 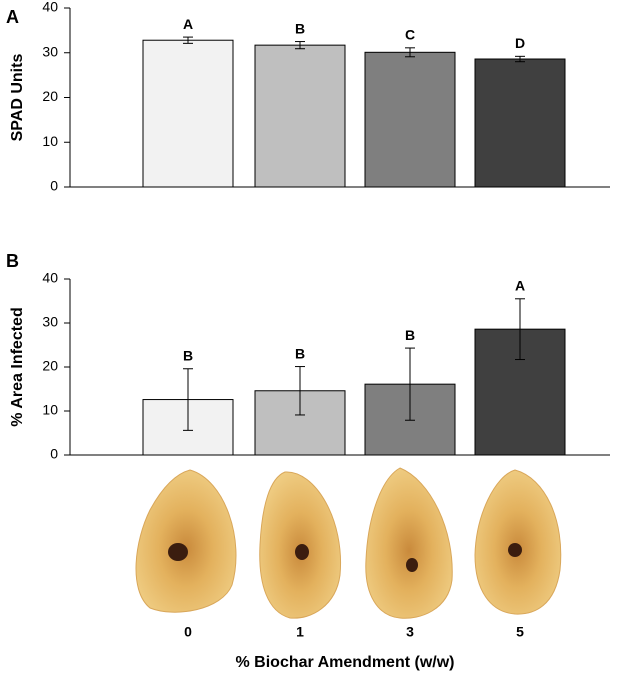 I want to click on y-axis-label: % Area Infected, so click(x=17, y=366).